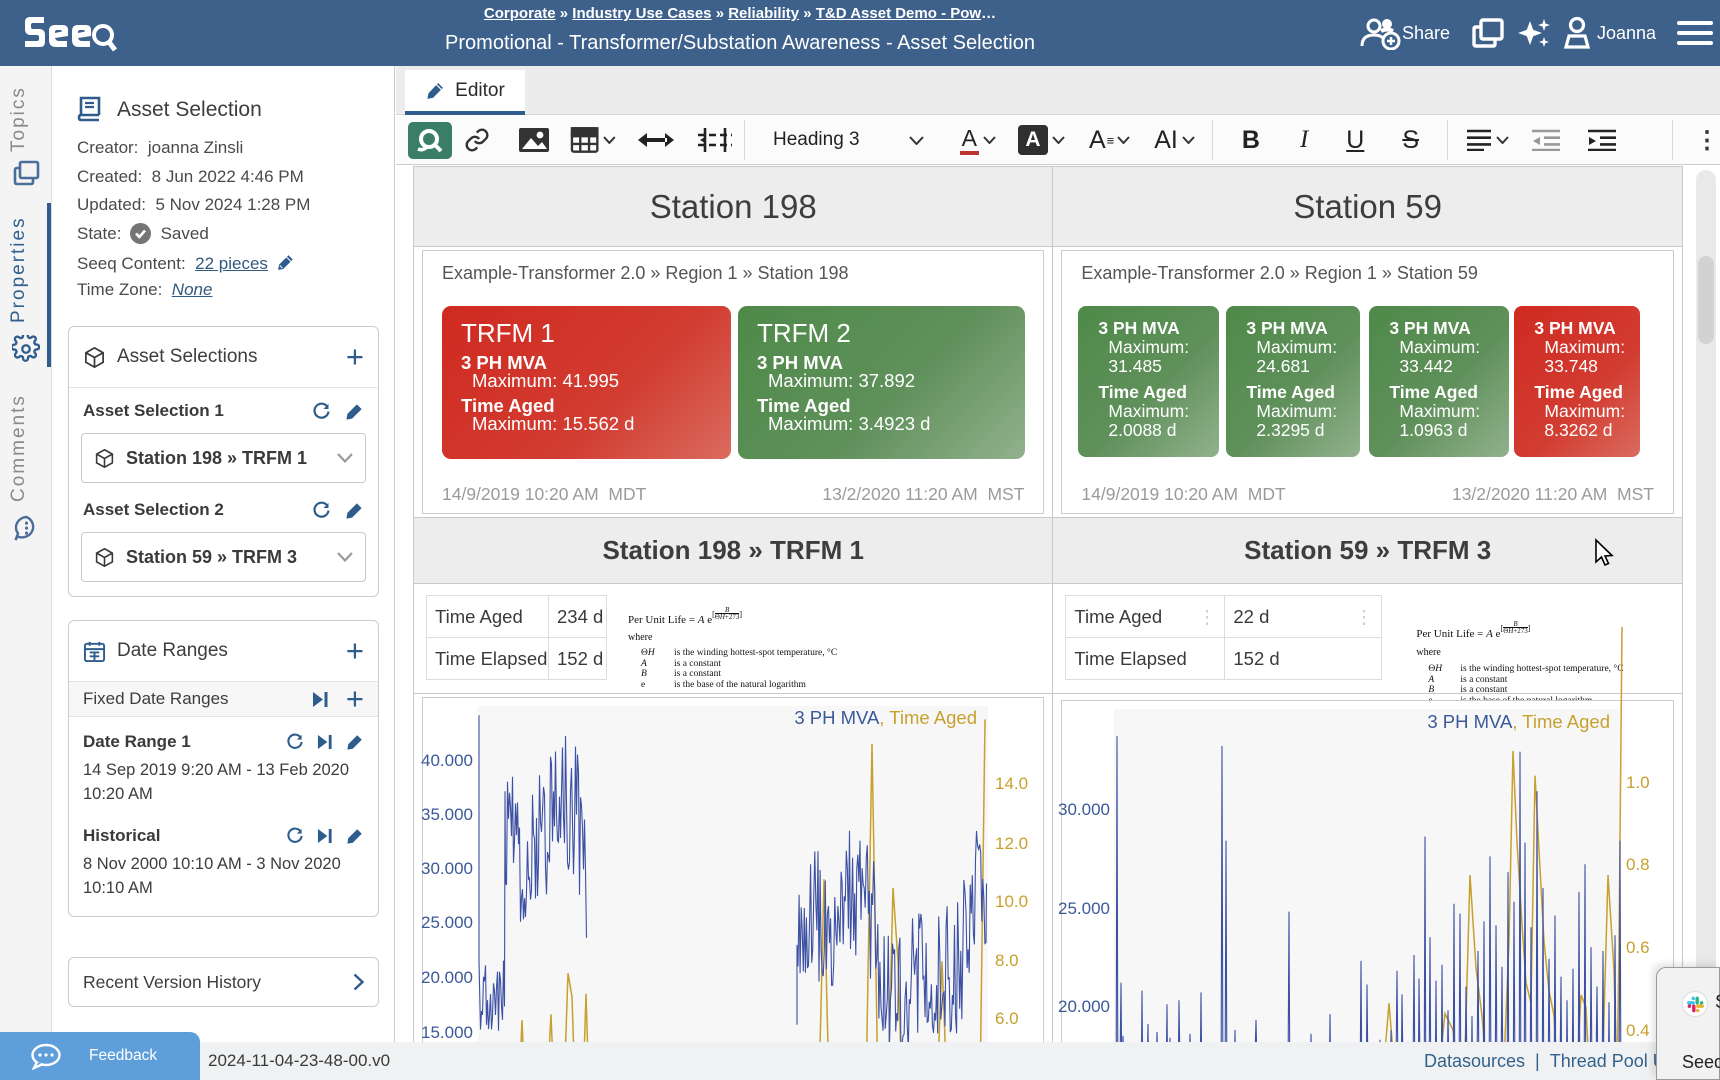 This screenshot has width=1720, height=1080. Describe the element at coordinates (1638, 782) in the screenshot. I see `svg-text: 1.0` at that location.